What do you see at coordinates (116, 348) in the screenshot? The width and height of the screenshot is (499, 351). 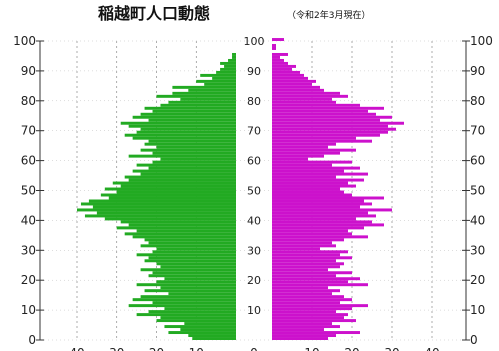 I see `x-tick-1: 30` at bounding box center [116, 348].